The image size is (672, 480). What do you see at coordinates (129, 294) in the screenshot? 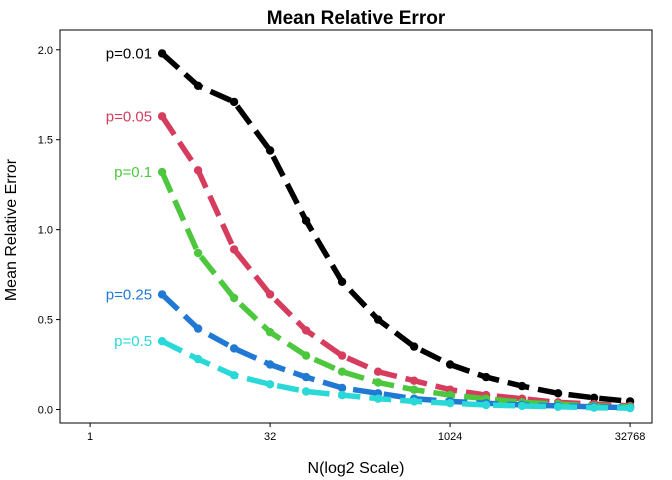
I see `series-label: p=0.25` at bounding box center [129, 294].